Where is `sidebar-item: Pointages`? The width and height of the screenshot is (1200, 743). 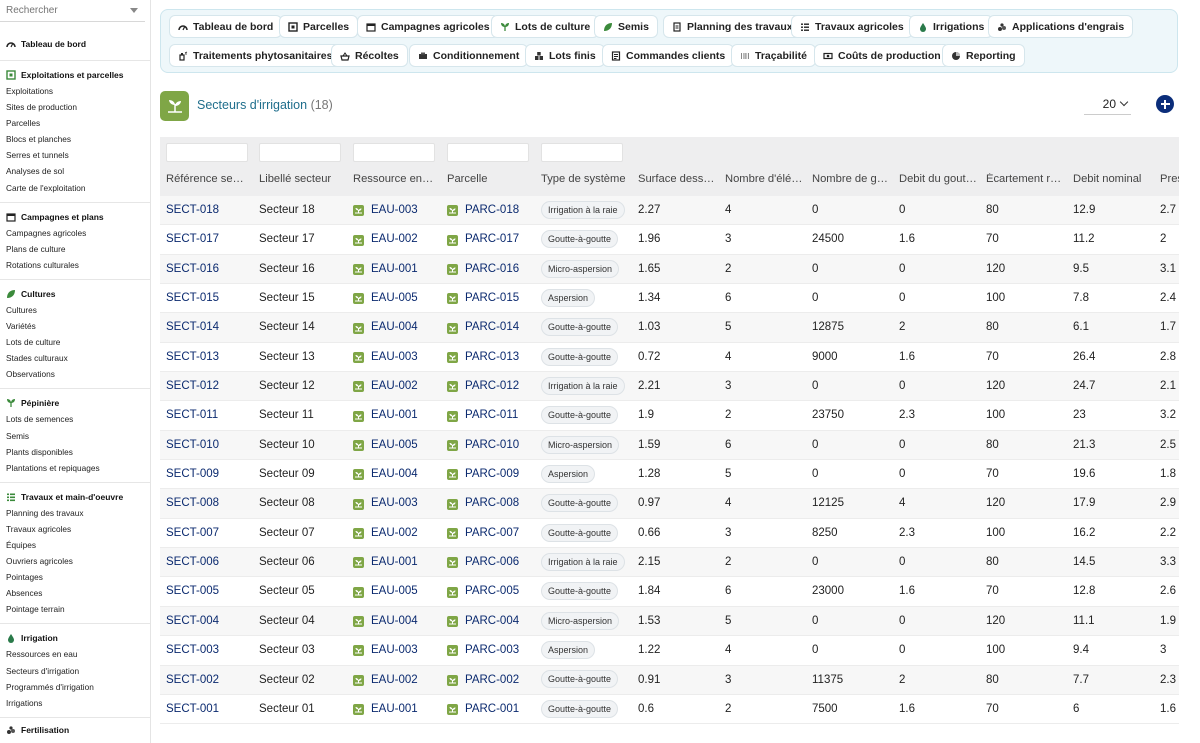 sidebar-item: Pointages is located at coordinates (24, 577).